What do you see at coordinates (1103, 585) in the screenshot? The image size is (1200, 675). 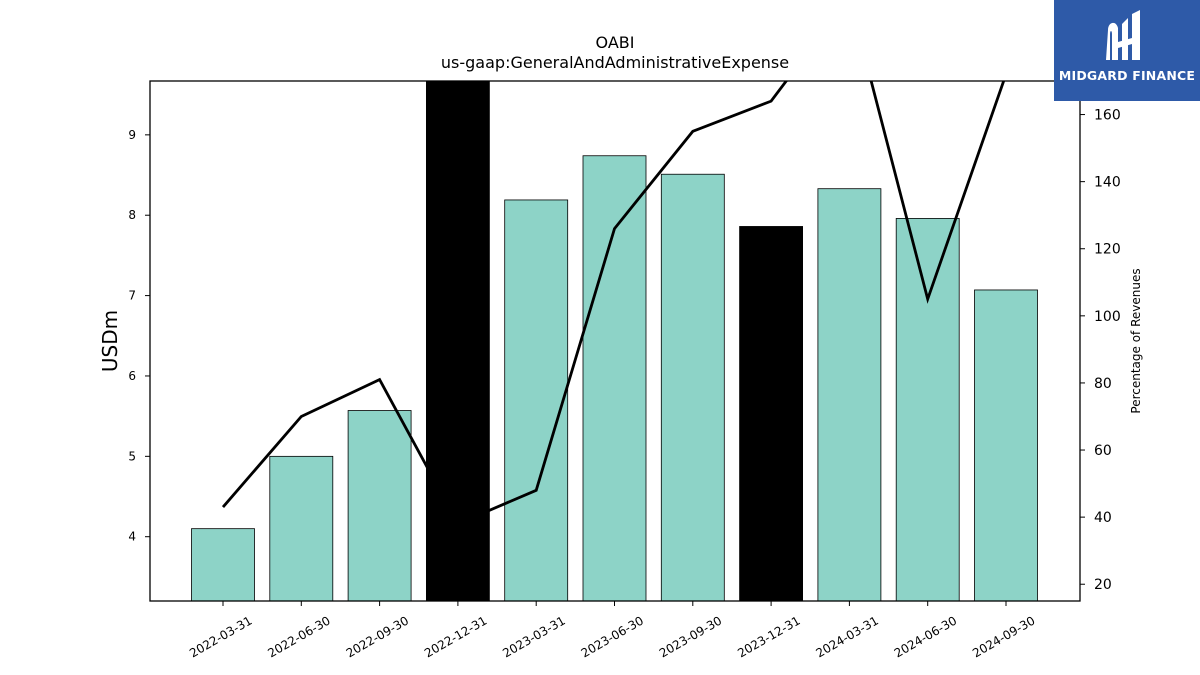 I see `y2-tick-label: 20` at bounding box center [1103, 585].